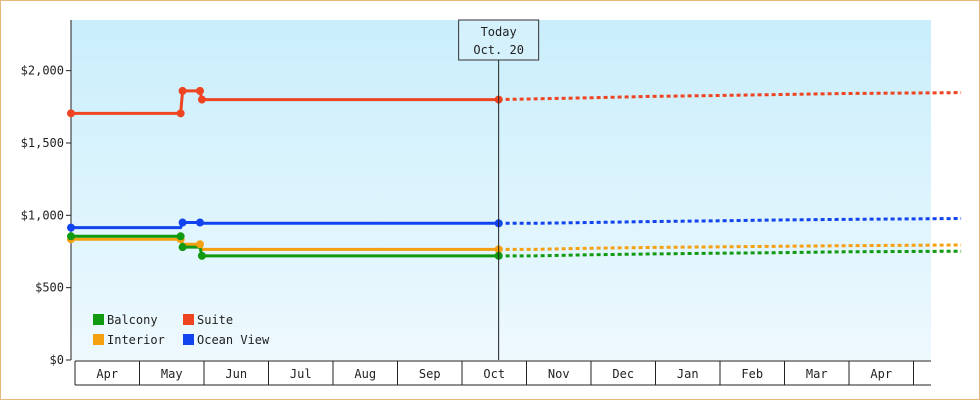 This screenshot has height=400, width=980. What do you see at coordinates (132, 320) in the screenshot?
I see `legend-label-balcony: Balcony` at bounding box center [132, 320].